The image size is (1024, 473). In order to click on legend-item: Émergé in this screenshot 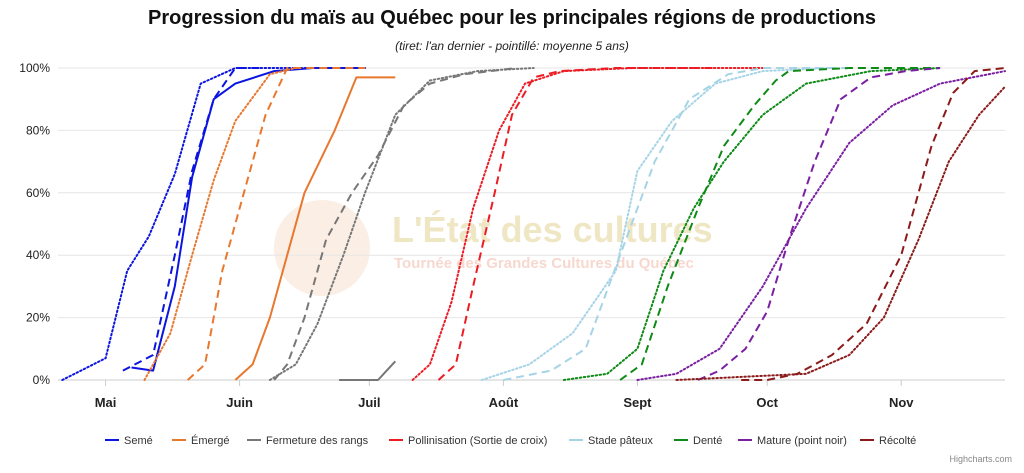, I will do `click(201, 440)`.